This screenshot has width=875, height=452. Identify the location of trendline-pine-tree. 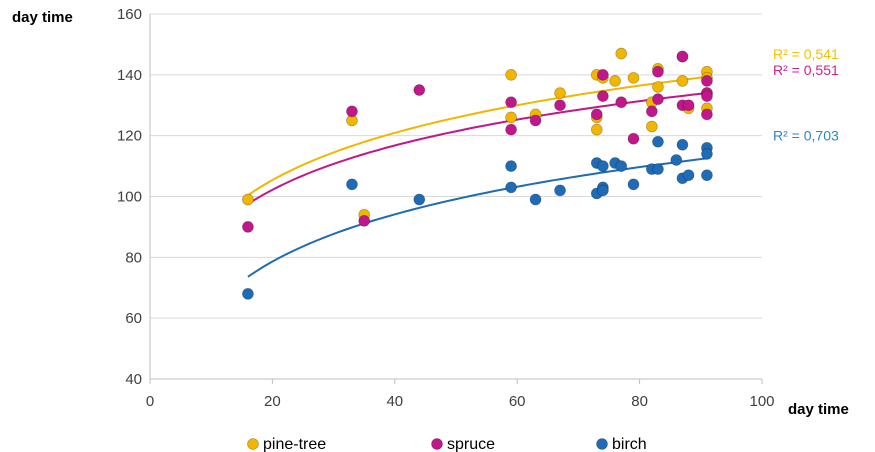
(477, 136).